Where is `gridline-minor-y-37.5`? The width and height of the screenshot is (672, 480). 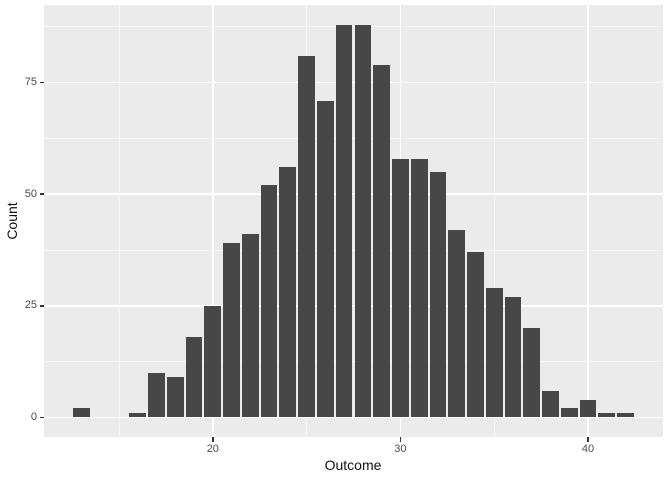
gridline-minor-y-37.5 is located at coordinates (353, 250).